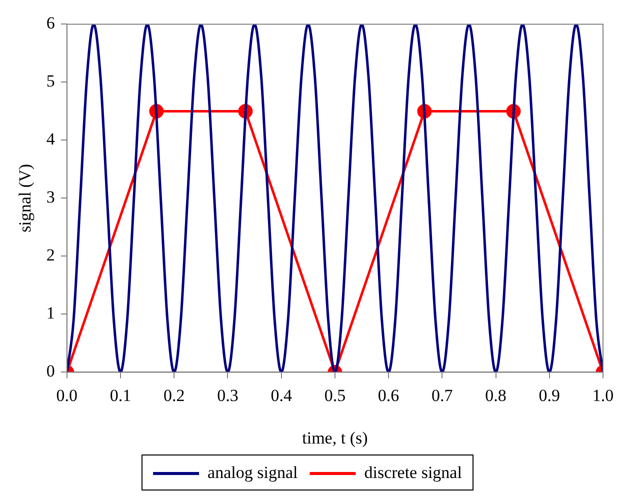  I want to click on y-tick-label: 3, so click(50, 197).